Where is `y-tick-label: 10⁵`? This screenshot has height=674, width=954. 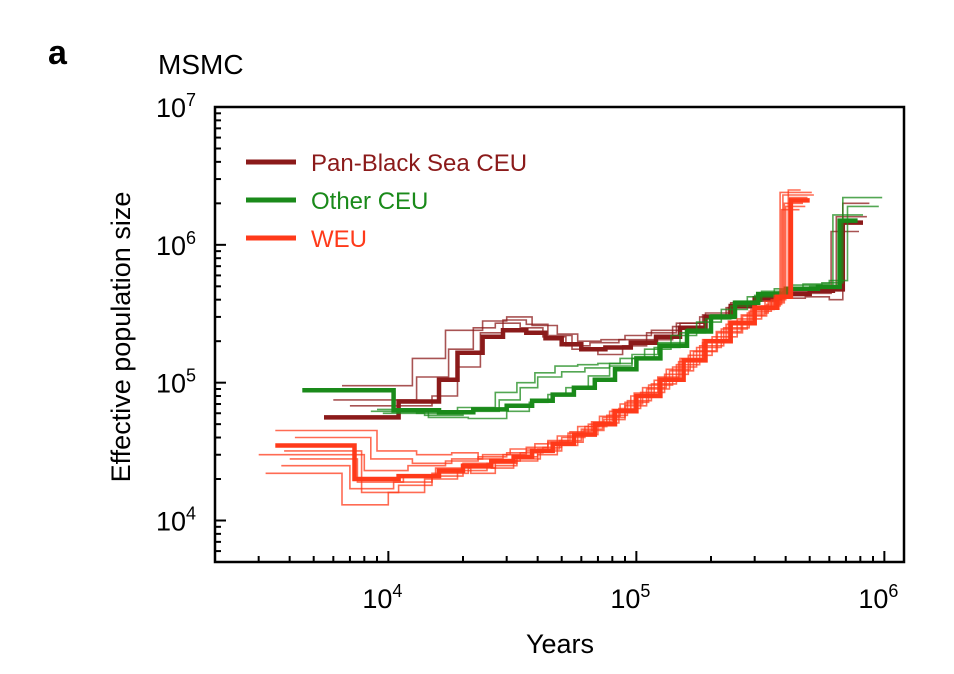 y-tick-label: 10⁵ is located at coordinates (176, 382).